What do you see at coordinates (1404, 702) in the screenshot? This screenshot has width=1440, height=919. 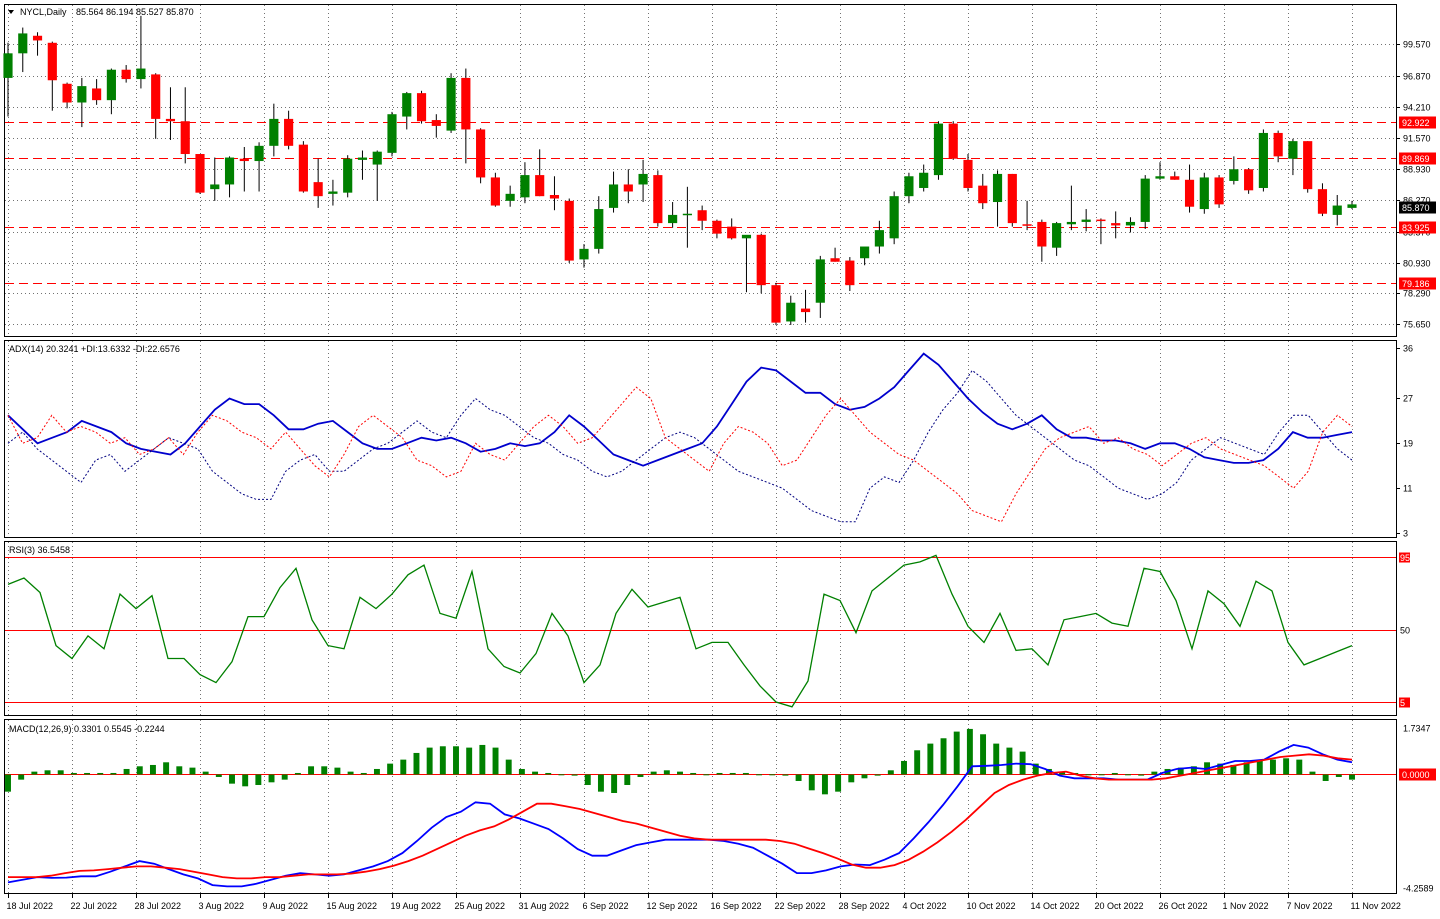 I see `rsi-level-tag` at bounding box center [1404, 702].